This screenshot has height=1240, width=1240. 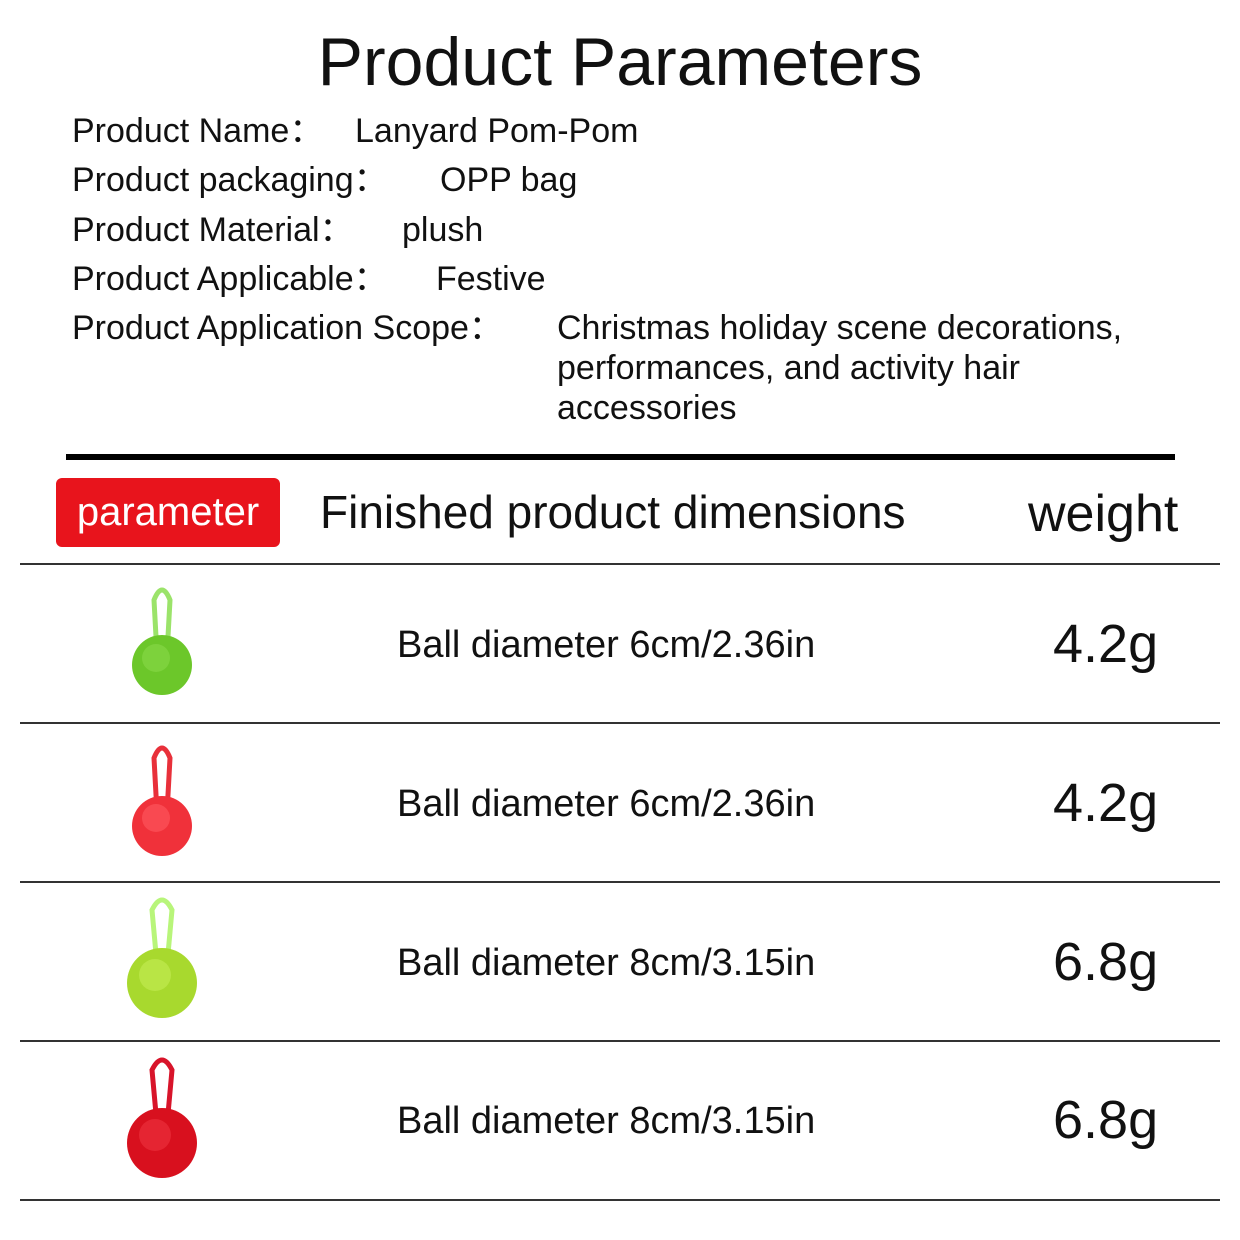 I want to click on spec-label: Product Material：, so click(x=213, y=230).